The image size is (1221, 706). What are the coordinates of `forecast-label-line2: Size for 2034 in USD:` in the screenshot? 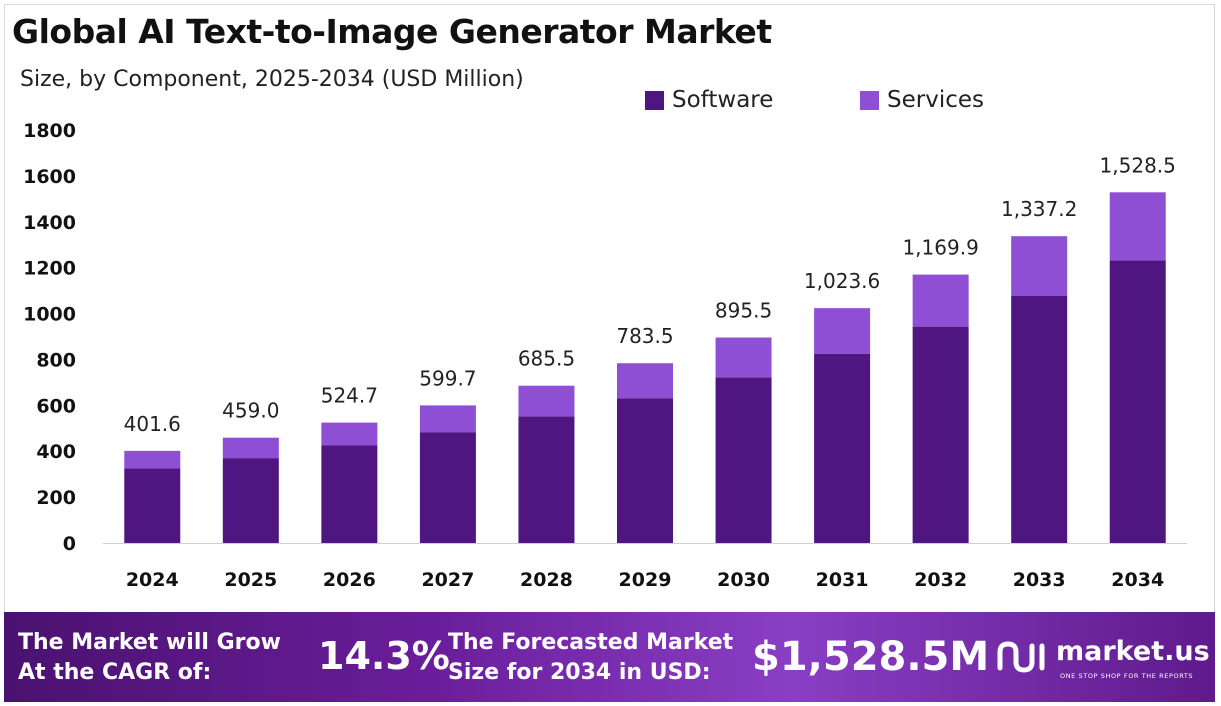 It's located at (579, 672).